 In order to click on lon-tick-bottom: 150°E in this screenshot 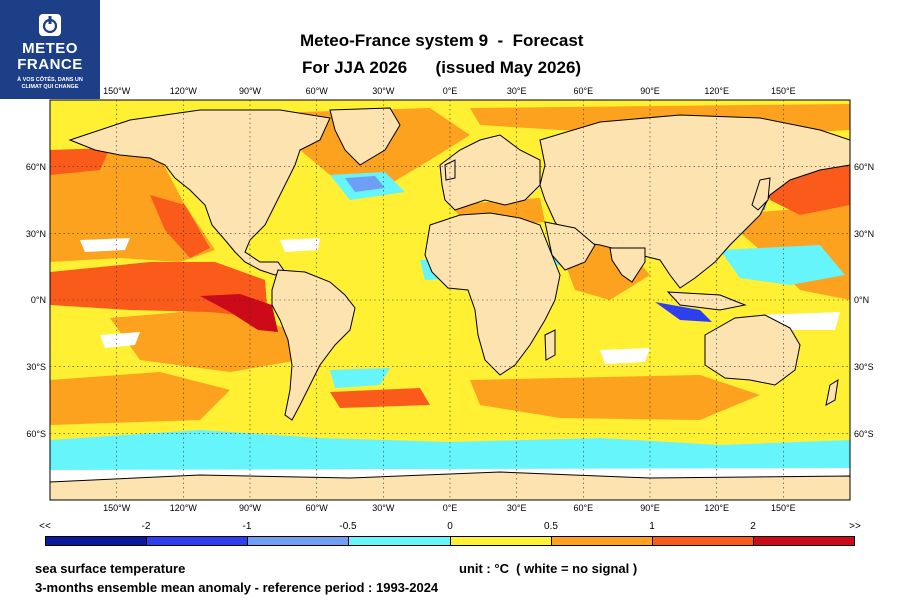, I will do `click(783, 507)`.